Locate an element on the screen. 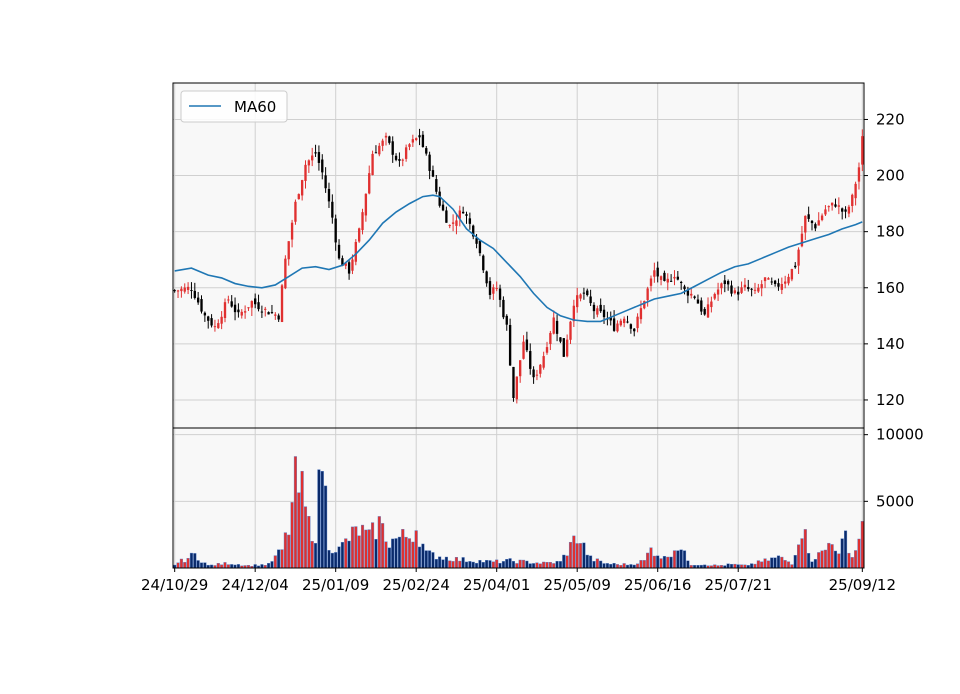 Image resolution: width=960 pixels, height=694 pixels. price-y-tick-label: 120 is located at coordinates (890, 400).